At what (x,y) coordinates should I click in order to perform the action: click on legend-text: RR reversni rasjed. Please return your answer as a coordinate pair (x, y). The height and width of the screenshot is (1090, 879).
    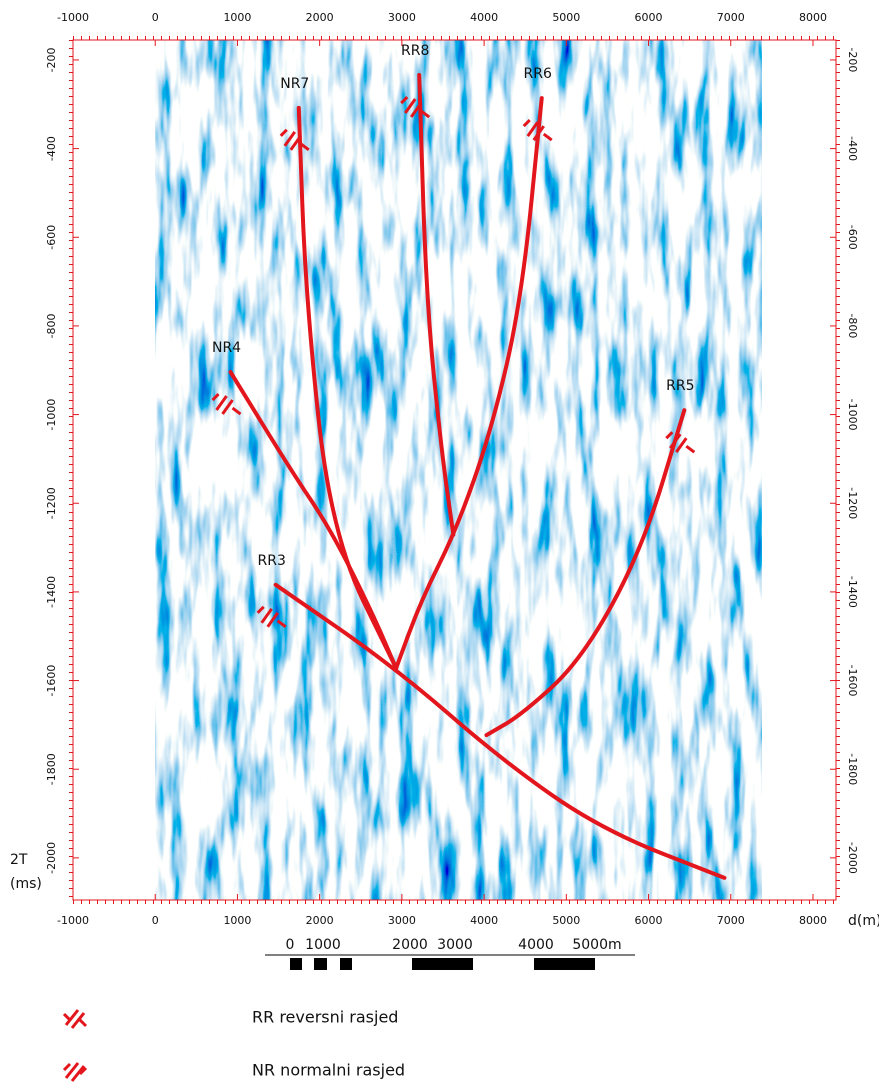
    Looking at the image, I should click on (325, 1017).